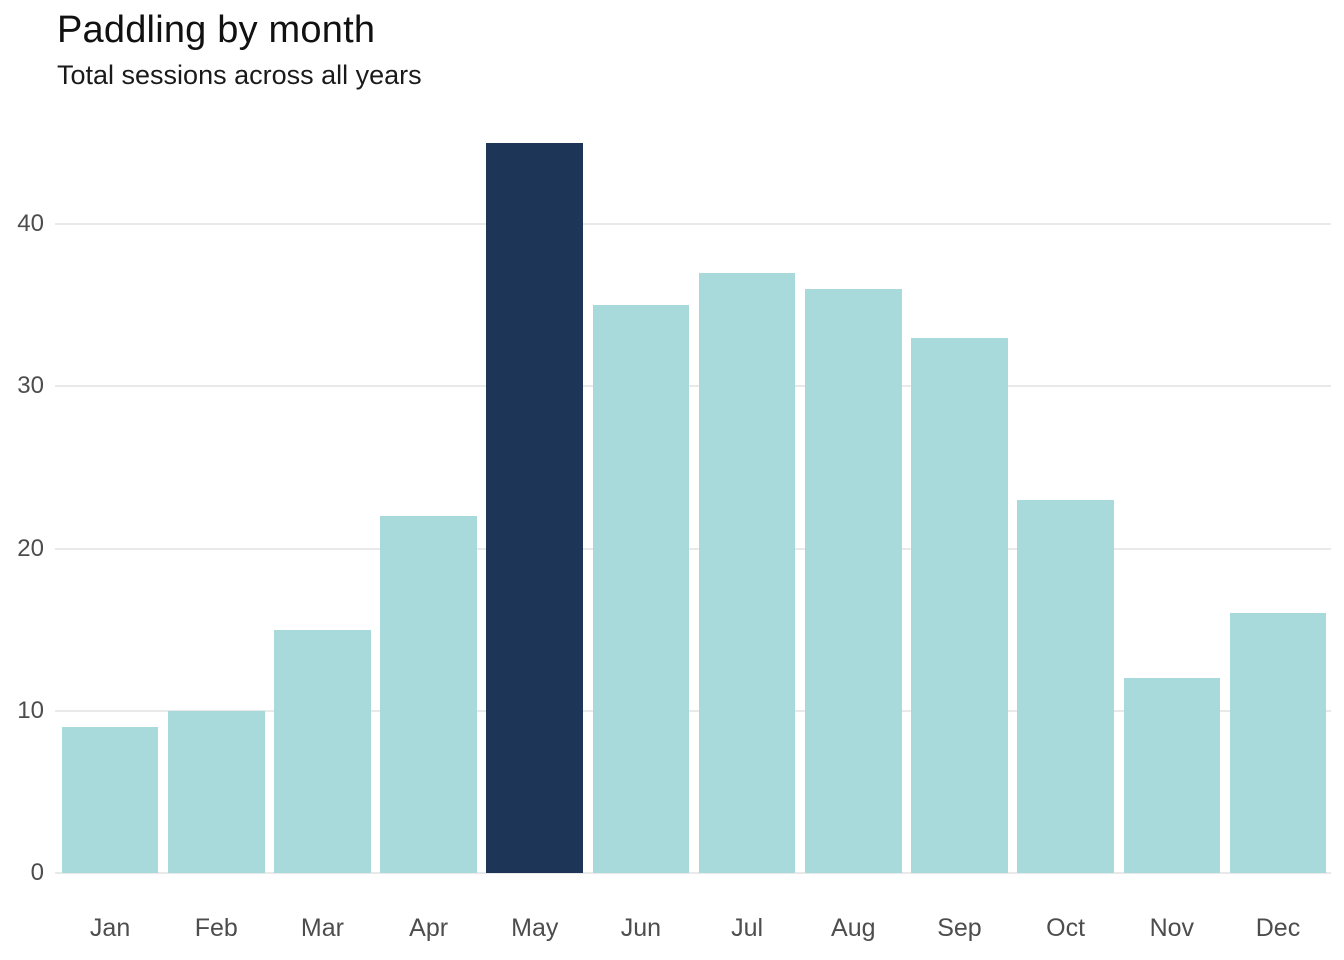 This screenshot has width=1344, height=960. What do you see at coordinates (694, 928) in the screenshot?
I see `x-axis: Jan Feb Mar Apr May Jun Jul Aug Sep Oct Nov Dec` at bounding box center [694, 928].